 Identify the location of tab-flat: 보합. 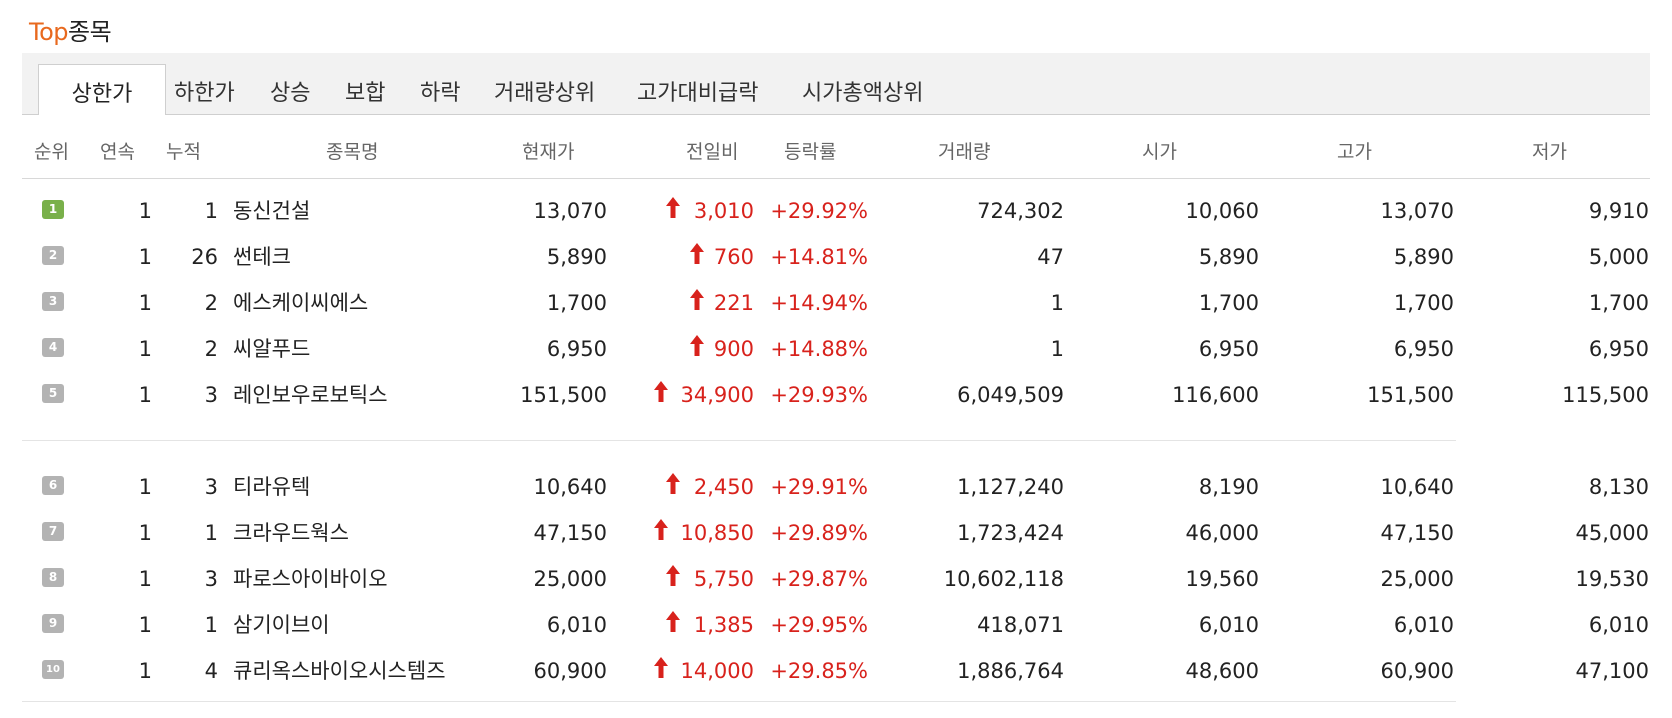
(365, 91).